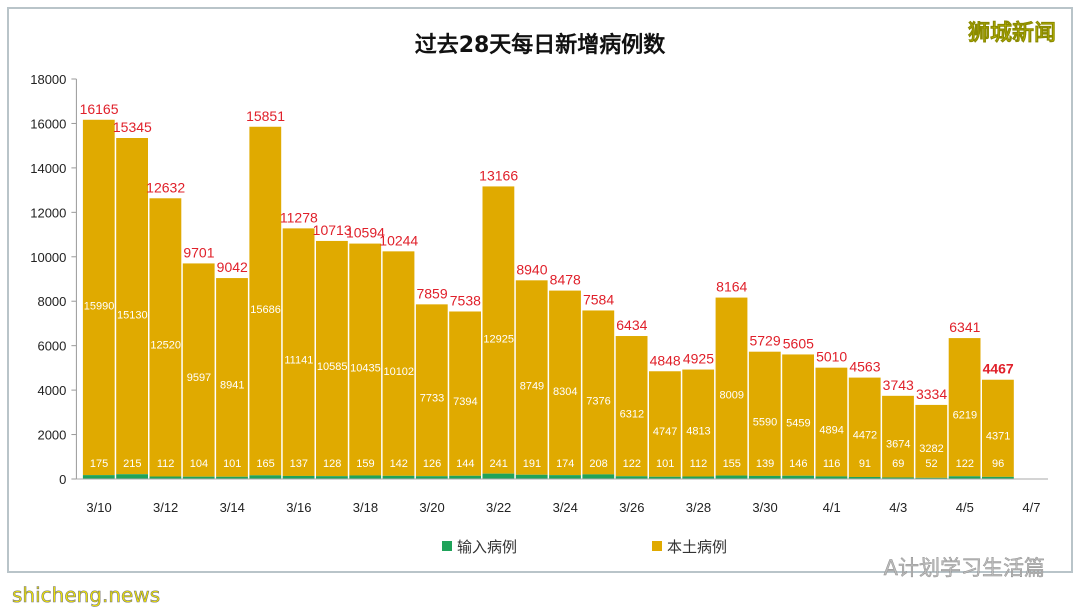  Describe the element at coordinates (431, 293) in the screenshot. I see `total-label: 7859` at that location.